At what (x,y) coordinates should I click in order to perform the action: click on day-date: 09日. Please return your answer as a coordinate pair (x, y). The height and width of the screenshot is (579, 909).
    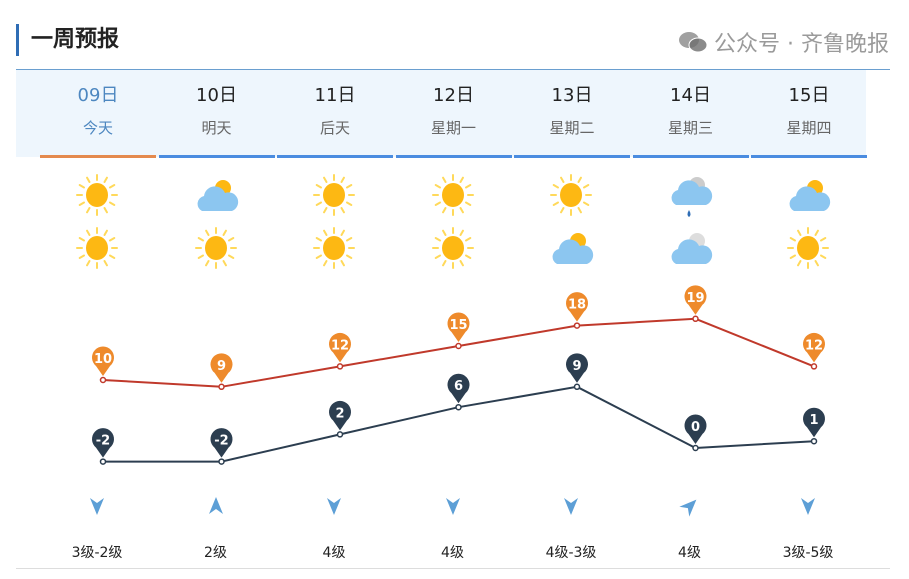
    Looking at the image, I should click on (98, 95).